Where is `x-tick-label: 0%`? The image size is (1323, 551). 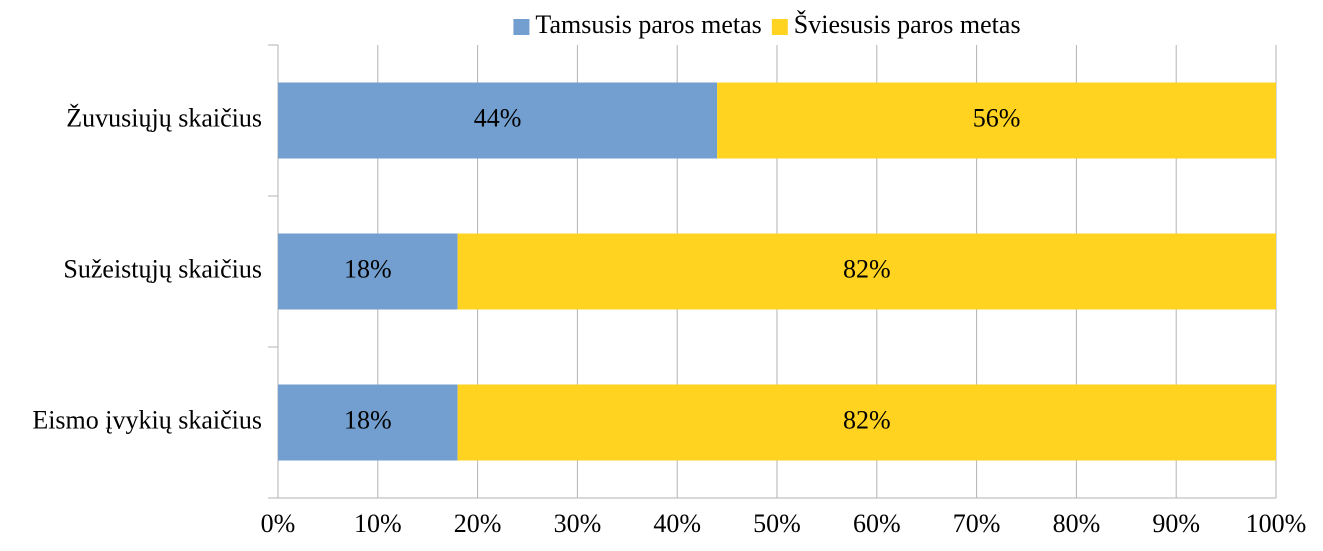
x-tick-label: 0% is located at coordinates (278, 523).